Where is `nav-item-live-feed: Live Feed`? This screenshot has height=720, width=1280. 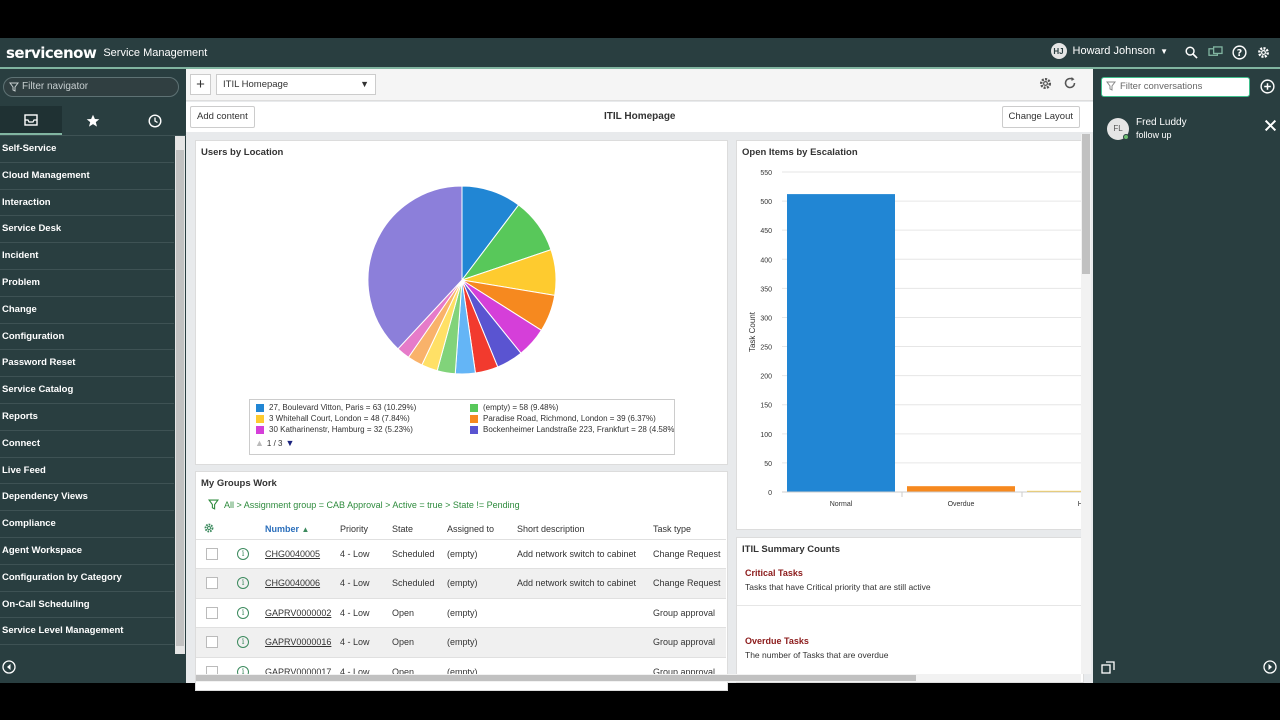 nav-item-live-feed: Live Feed is located at coordinates (87, 471).